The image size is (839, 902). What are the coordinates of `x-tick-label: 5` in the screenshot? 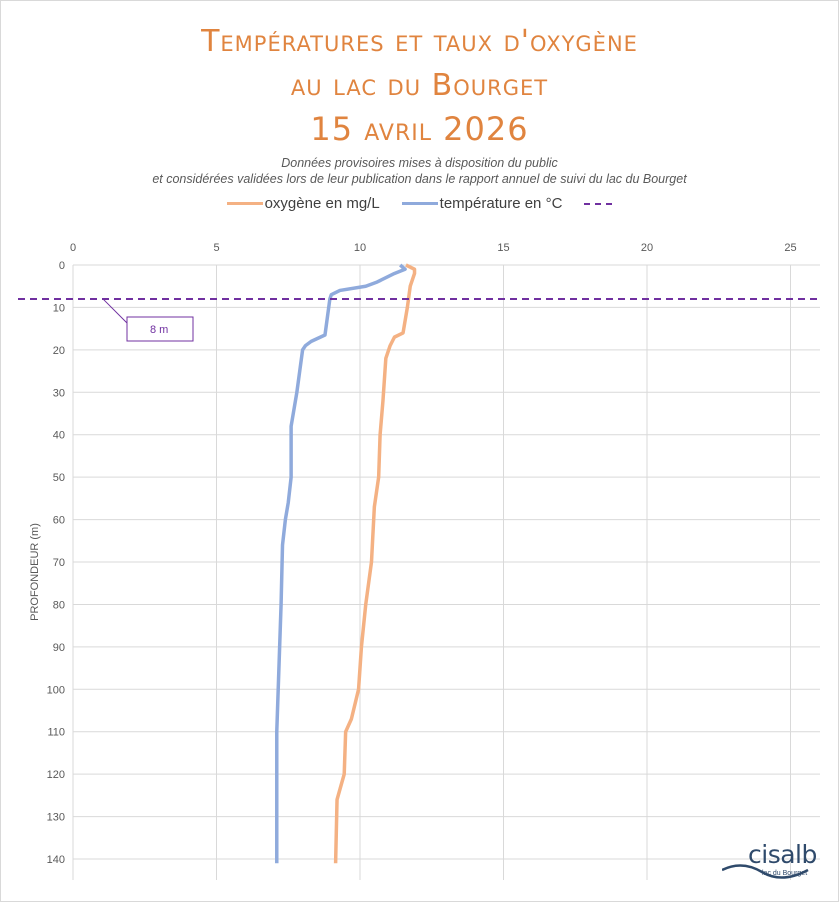 It's located at (216, 248).